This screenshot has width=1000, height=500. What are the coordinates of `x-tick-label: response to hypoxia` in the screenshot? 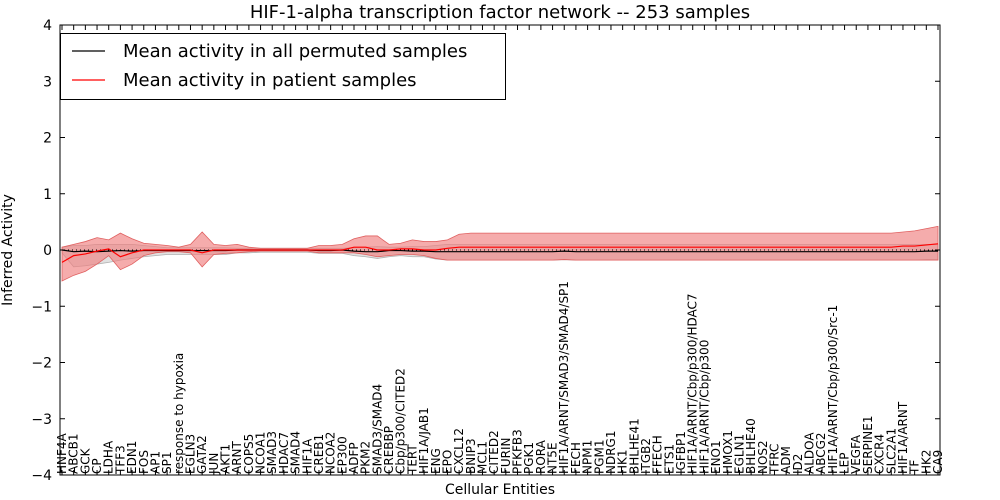 It's located at (179, 413).